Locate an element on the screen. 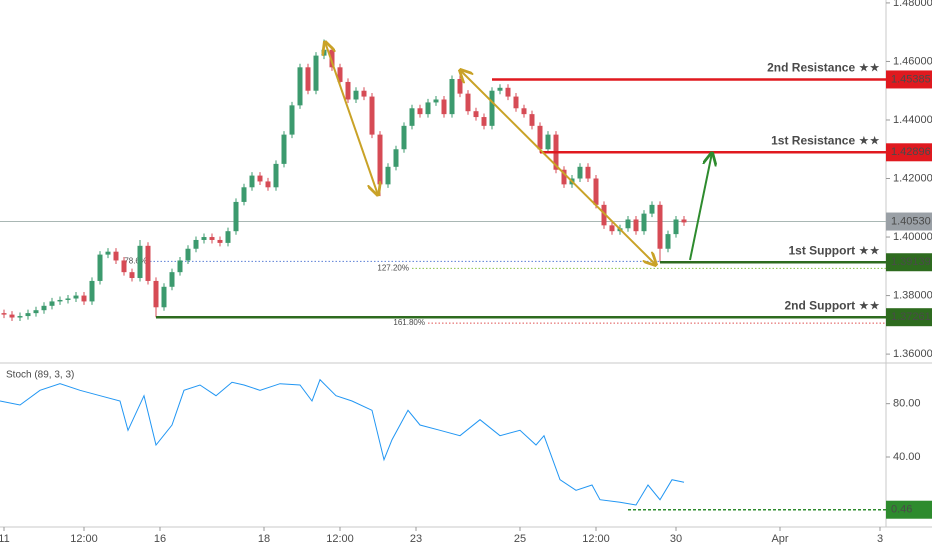 This screenshot has height=550, width=932. price-box-label: 1.42896 is located at coordinates (911, 152).